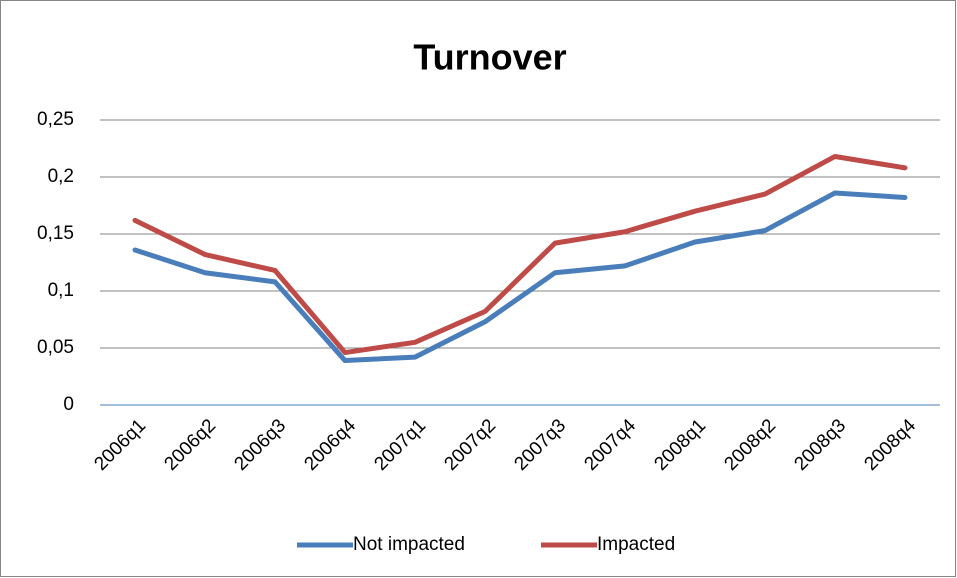 Image resolution: width=957 pixels, height=578 pixels. Describe the element at coordinates (636, 544) in the screenshot. I see `legend-label: Impacted` at that location.